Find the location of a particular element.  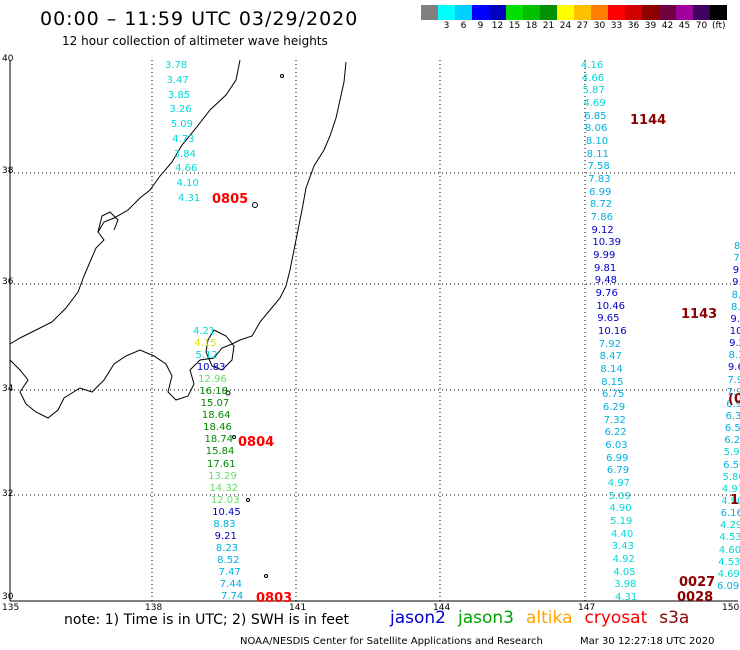

wave-height-value: 6.03 is located at coordinates (616, 445).